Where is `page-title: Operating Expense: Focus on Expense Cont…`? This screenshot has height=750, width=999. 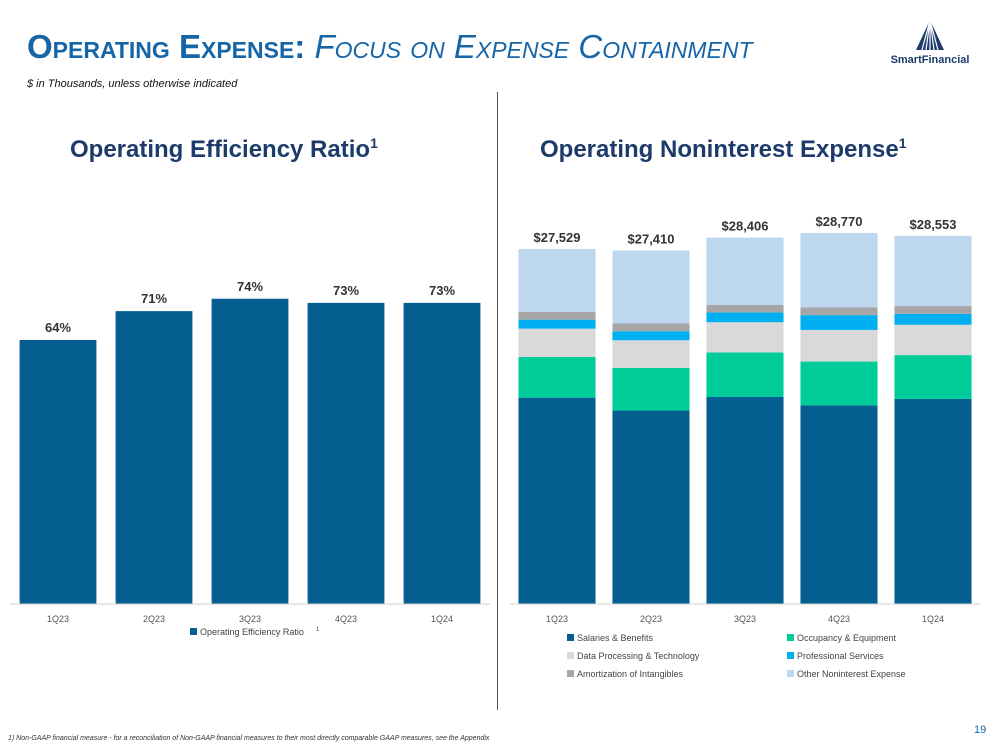 page-title: Operating Expense: Focus on Expense Cont… is located at coordinates (390, 47).